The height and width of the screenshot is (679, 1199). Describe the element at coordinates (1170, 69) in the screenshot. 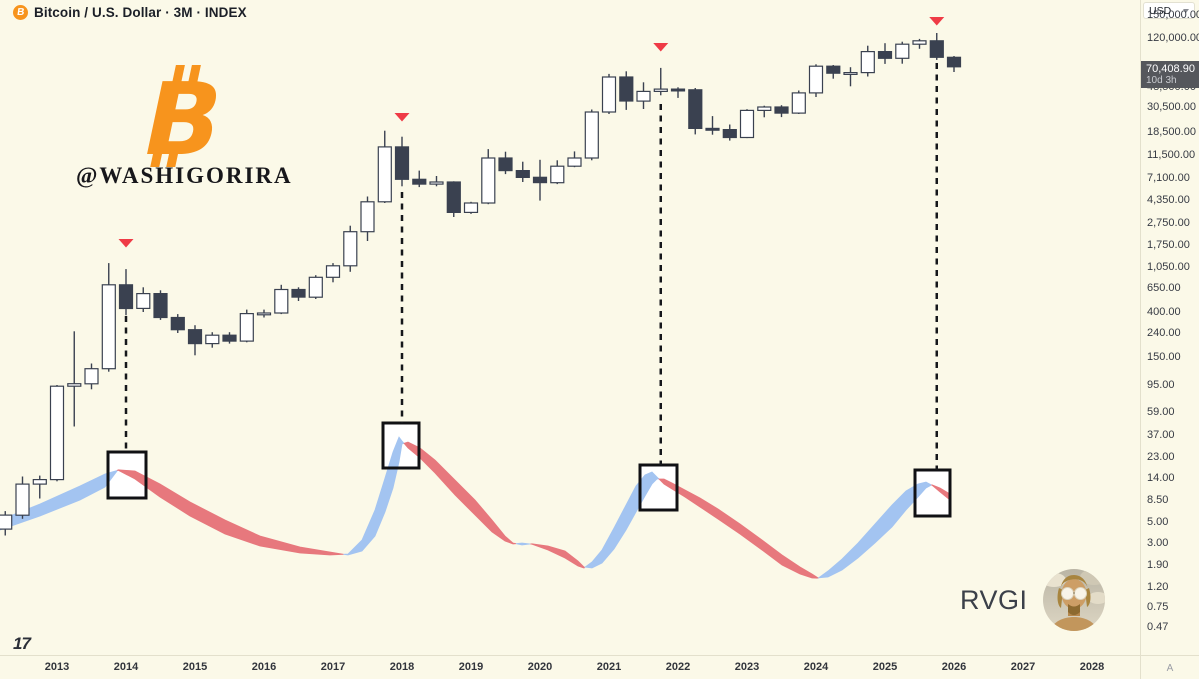

I see `last-price-value: 70,408.90` at that location.